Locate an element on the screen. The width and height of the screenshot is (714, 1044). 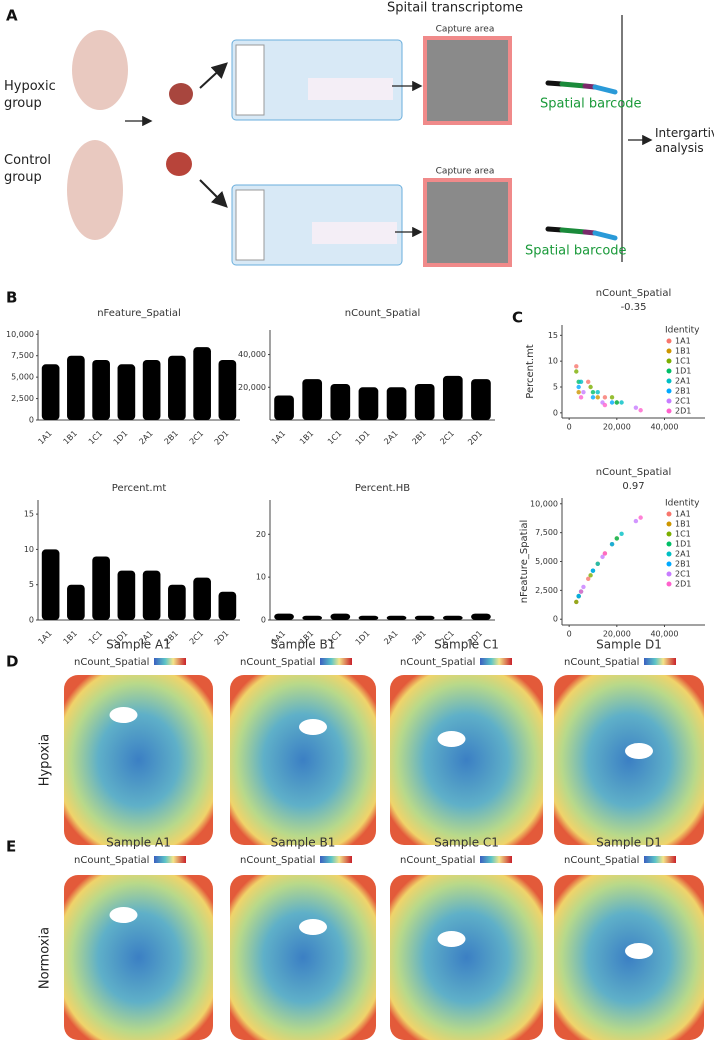
legend-label: 1B1 is located at coordinates (683, 524).